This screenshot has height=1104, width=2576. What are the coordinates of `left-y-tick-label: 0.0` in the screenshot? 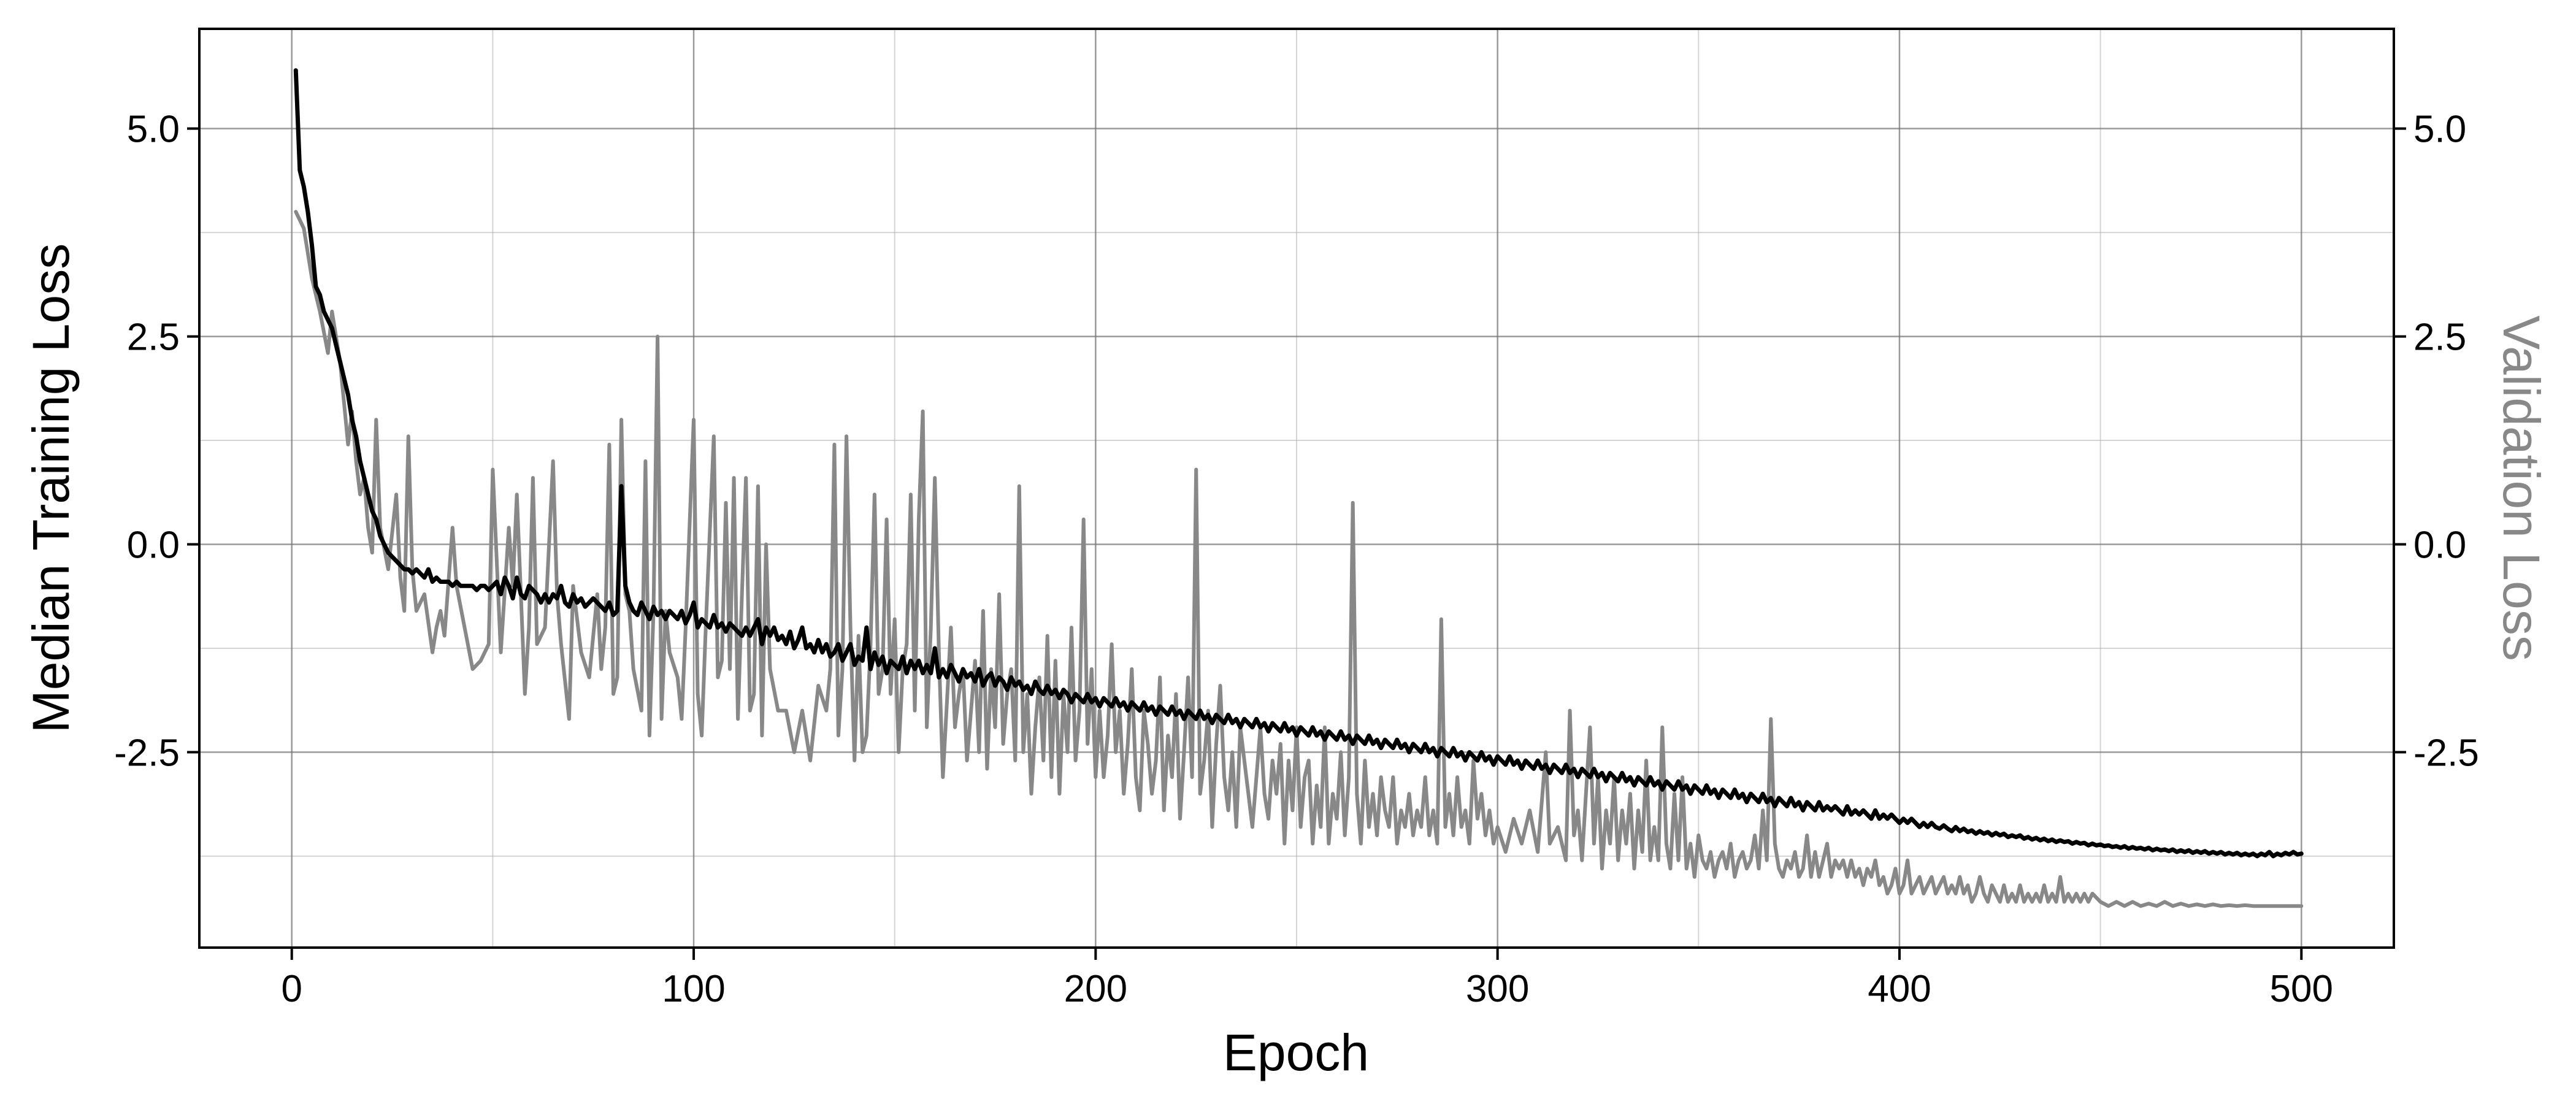 It's located at (153, 545).